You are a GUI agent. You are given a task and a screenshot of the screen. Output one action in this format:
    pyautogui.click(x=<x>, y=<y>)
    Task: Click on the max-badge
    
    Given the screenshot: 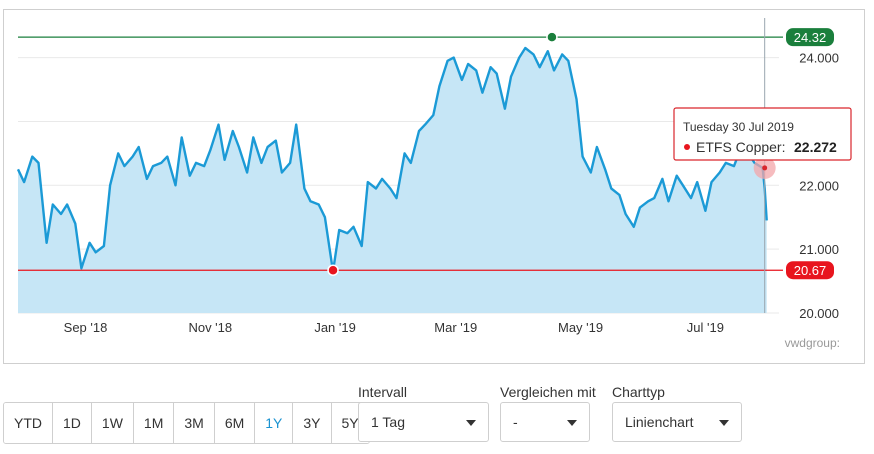 What is the action you would take?
    pyautogui.click(x=810, y=37)
    